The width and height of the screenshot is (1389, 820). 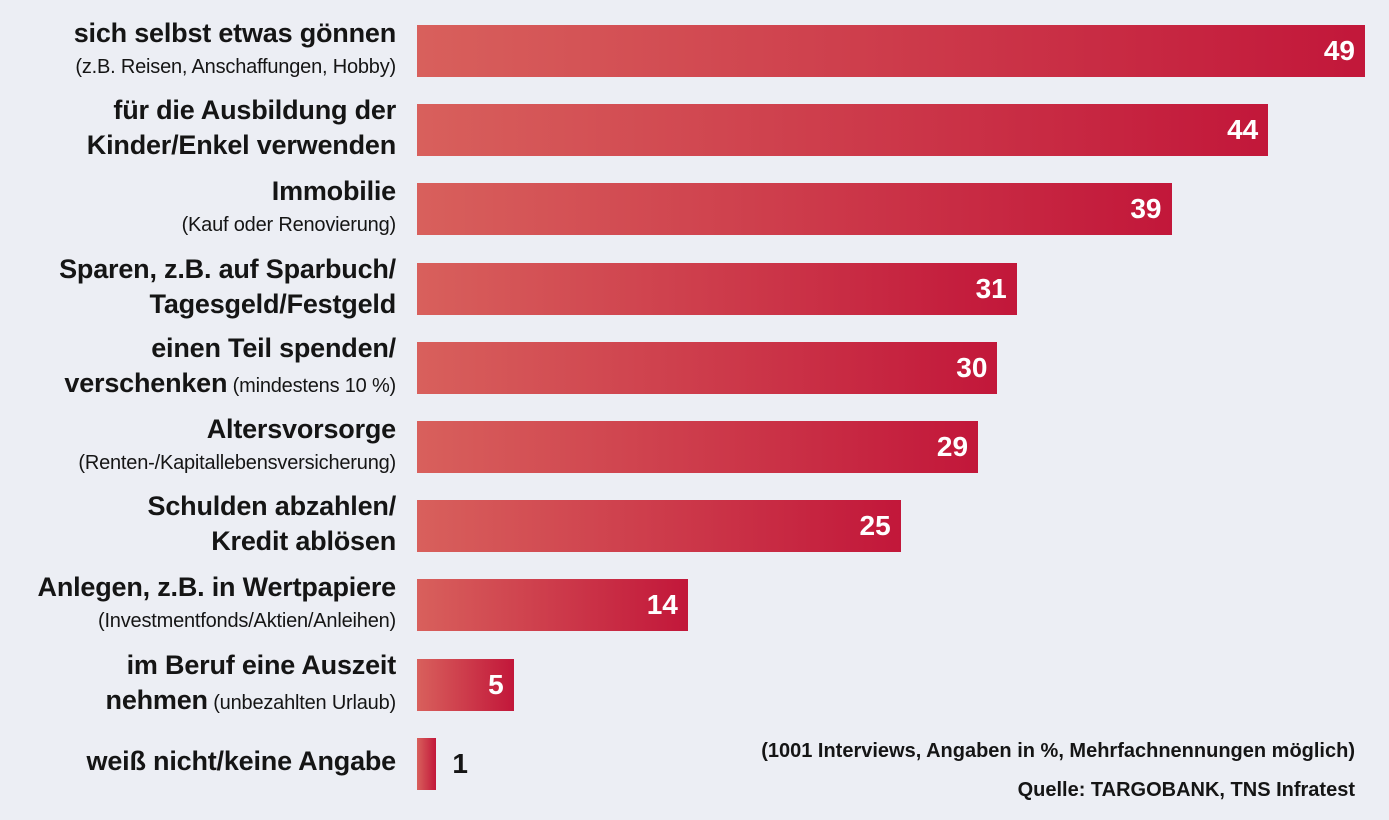 I want to click on bar: 31, so click(x=717, y=288).